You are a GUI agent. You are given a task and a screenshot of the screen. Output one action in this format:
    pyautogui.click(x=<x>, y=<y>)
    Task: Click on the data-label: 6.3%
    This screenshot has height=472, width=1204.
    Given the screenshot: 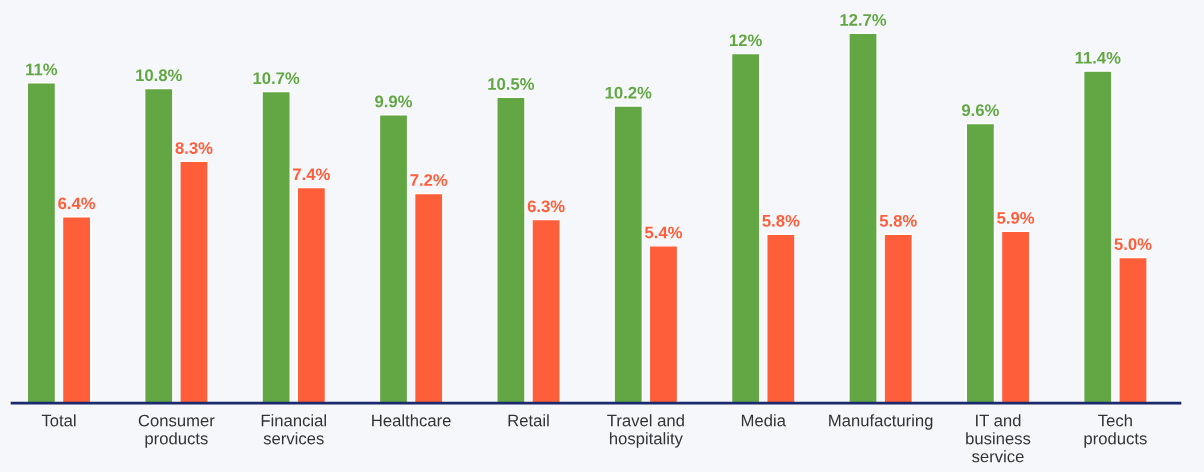 What is the action you would take?
    pyautogui.click(x=546, y=206)
    